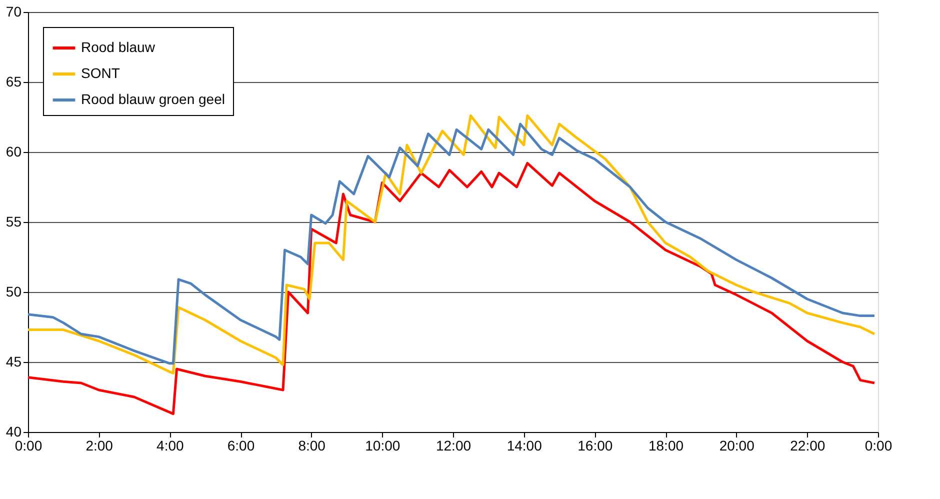 This screenshot has width=940, height=499. Describe the element at coordinates (524, 446) in the screenshot. I see `x-tick-label: 14:00` at that location.